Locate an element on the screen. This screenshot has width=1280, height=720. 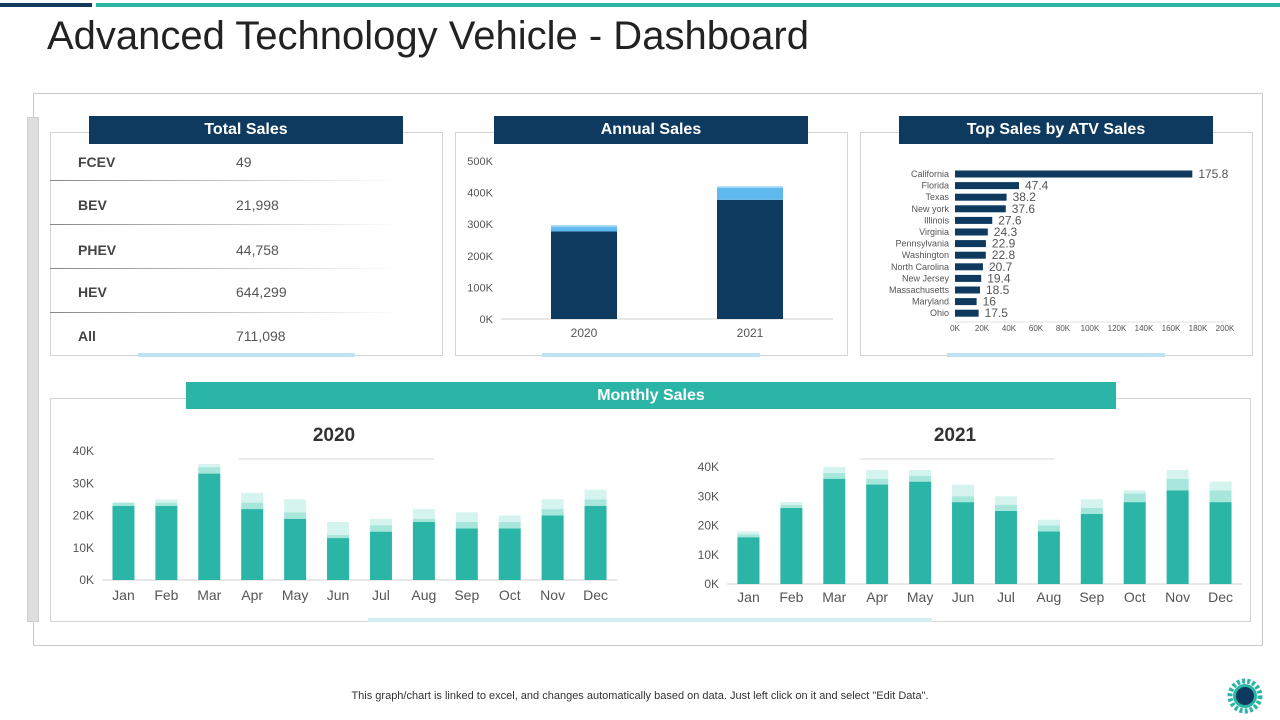
y-tick-label: 0K is located at coordinates (711, 584).